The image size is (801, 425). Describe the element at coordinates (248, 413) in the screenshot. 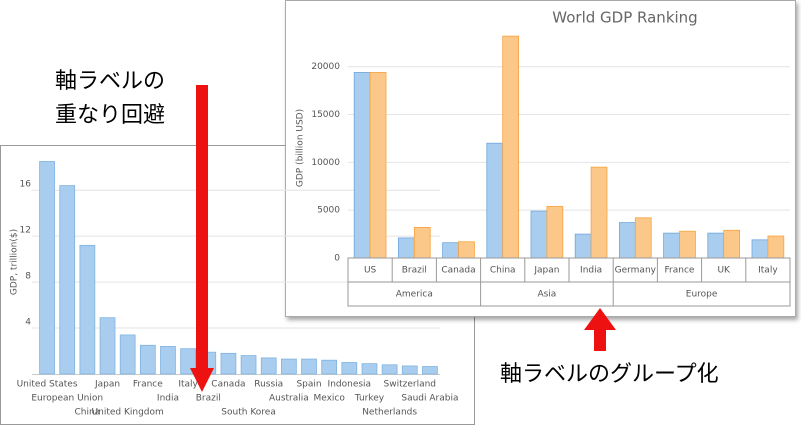

I see `x-tick-label: South Korea` at that location.